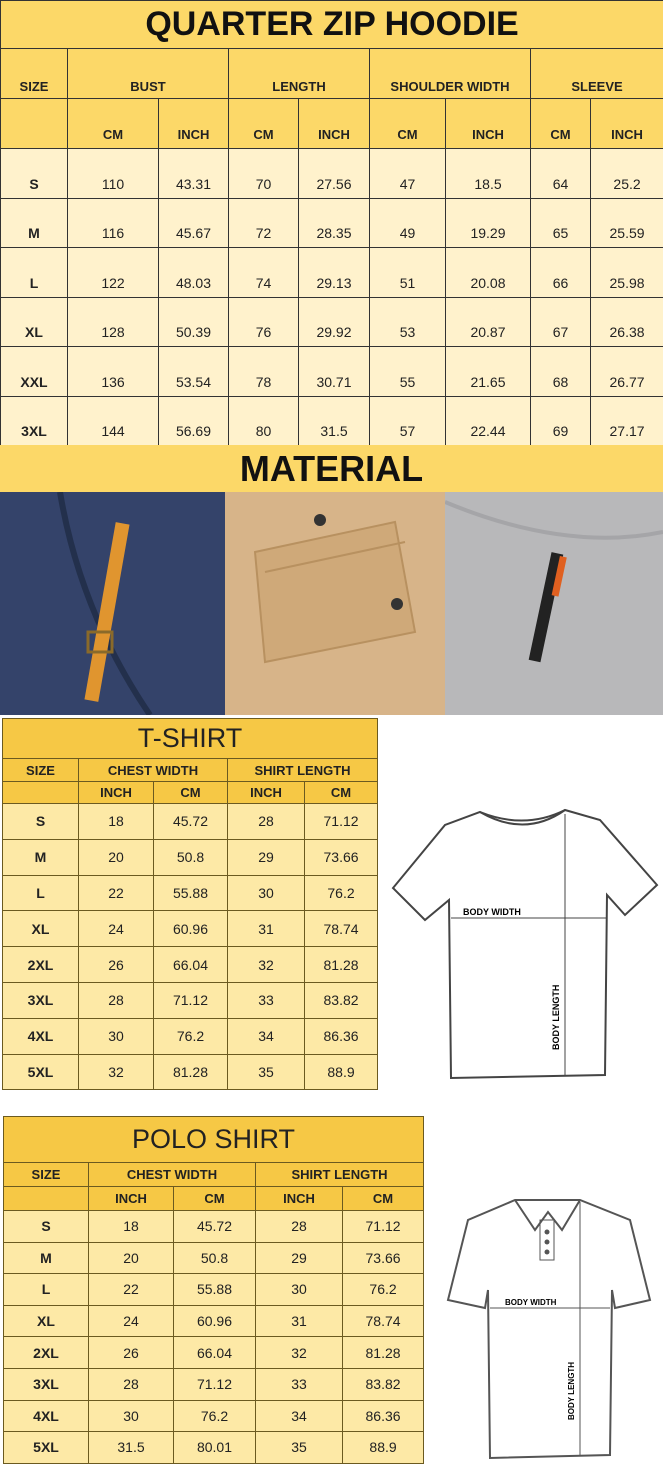 The image size is (663, 1467). I want to click on value-cell: 19.29, so click(488, 222).